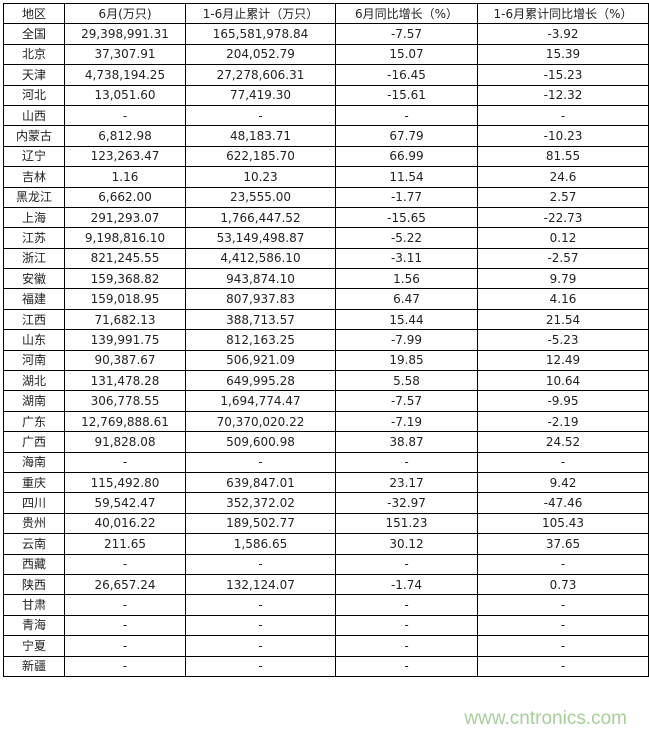  I want to click on value-cell: 12,769,888.61, so click(125, 421).